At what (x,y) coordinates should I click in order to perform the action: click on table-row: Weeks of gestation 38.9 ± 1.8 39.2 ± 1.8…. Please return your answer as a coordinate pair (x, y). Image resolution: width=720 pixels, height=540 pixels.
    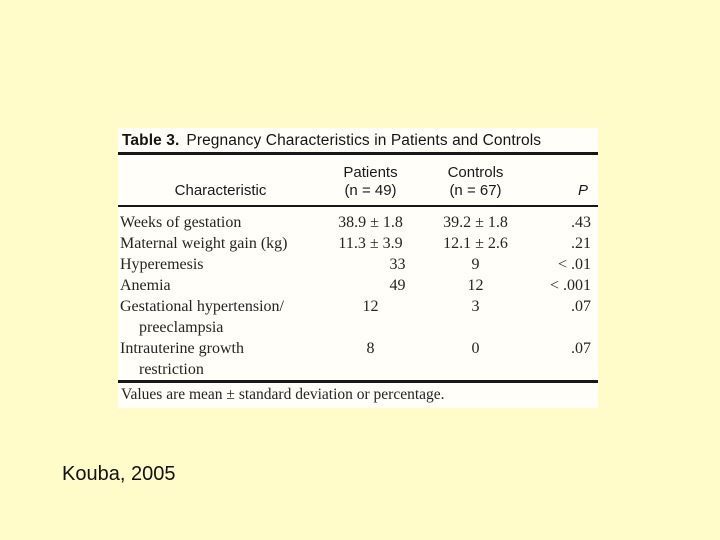
    Looking at the image, I should click on (358, 222).